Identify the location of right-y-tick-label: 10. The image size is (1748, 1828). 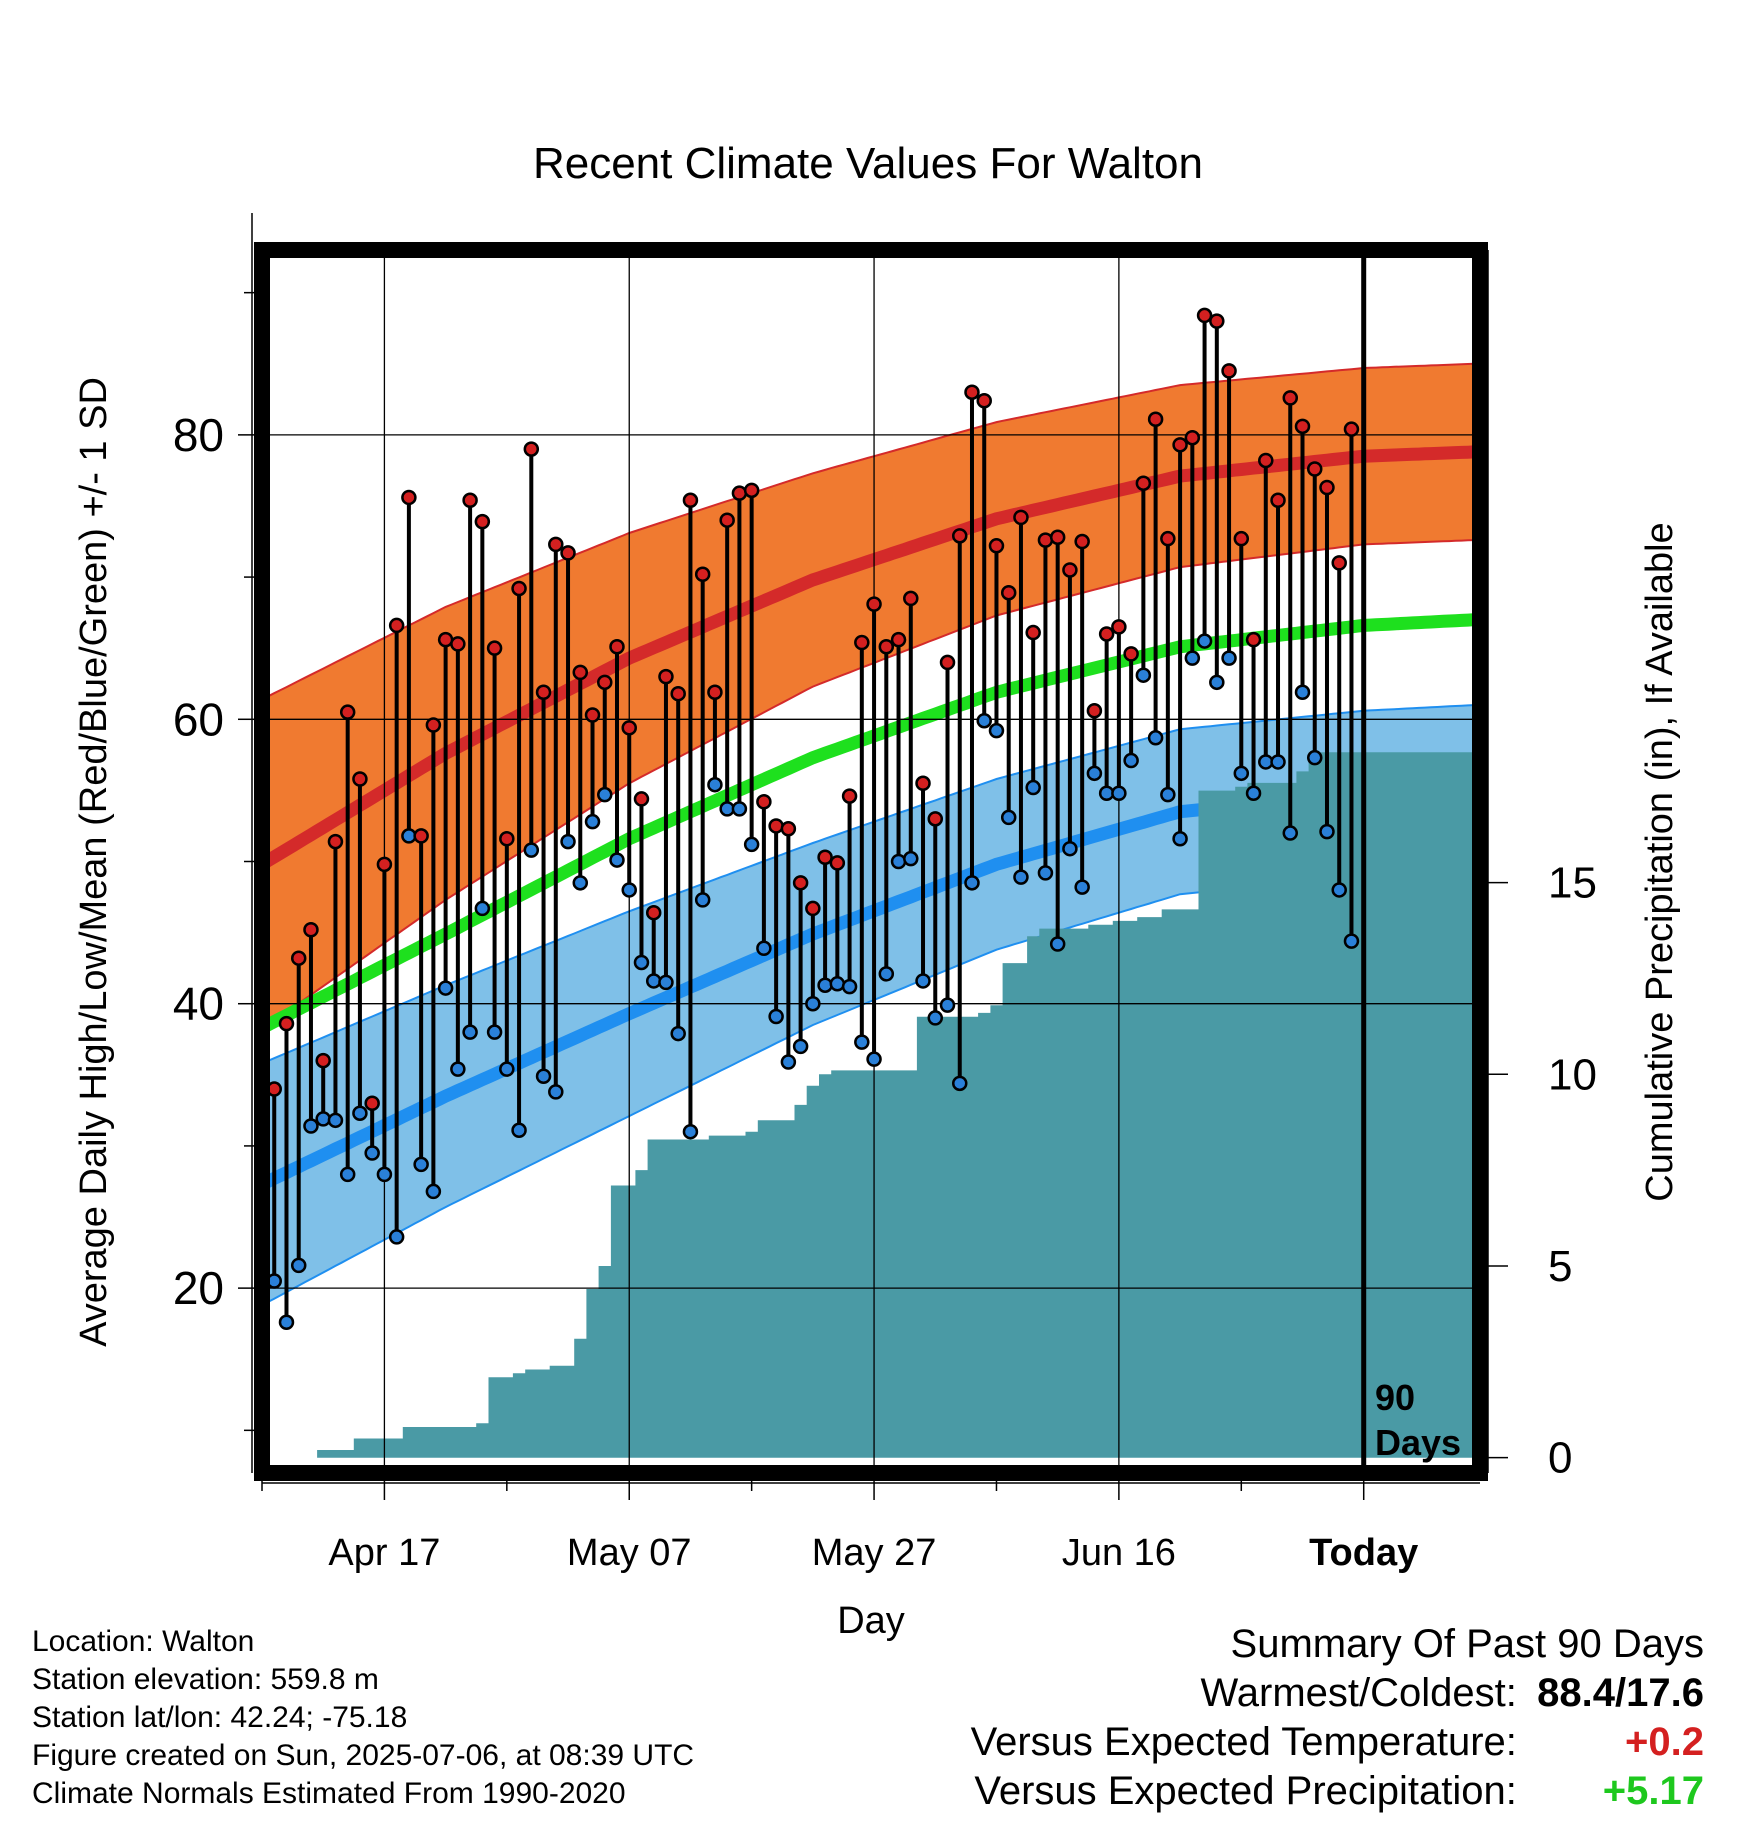
(1572, 1074).